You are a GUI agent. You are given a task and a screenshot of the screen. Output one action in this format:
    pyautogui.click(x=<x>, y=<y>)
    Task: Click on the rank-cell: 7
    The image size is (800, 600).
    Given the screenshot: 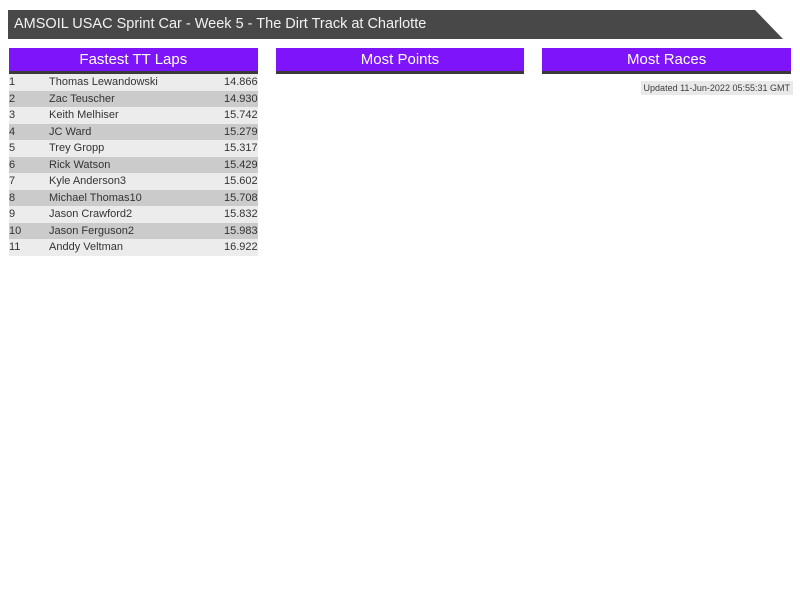 What is the action you would take?
    pyautogui.click(x=12, y=181)
    